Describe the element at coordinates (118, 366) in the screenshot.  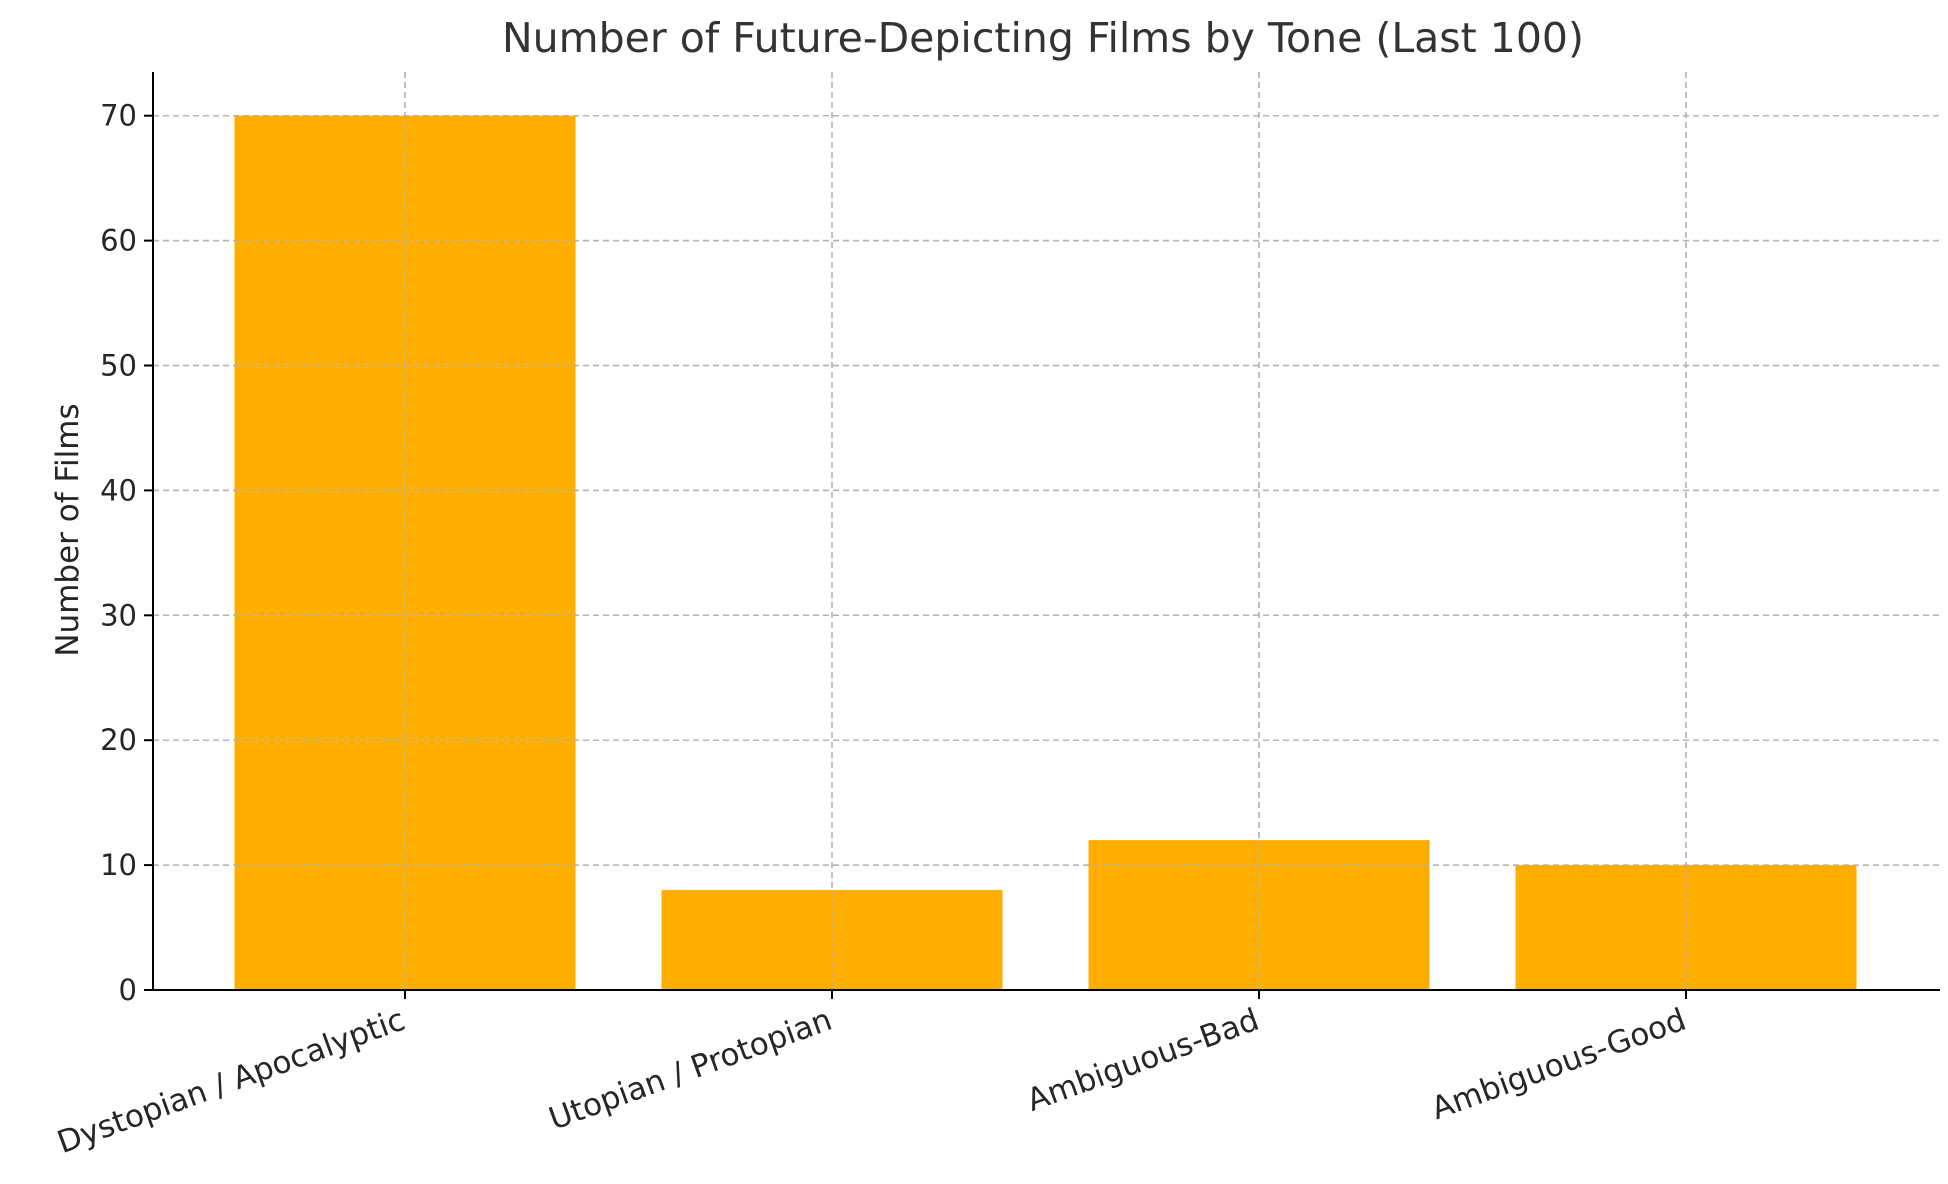
I see `y-tick-label: 50` at that location.